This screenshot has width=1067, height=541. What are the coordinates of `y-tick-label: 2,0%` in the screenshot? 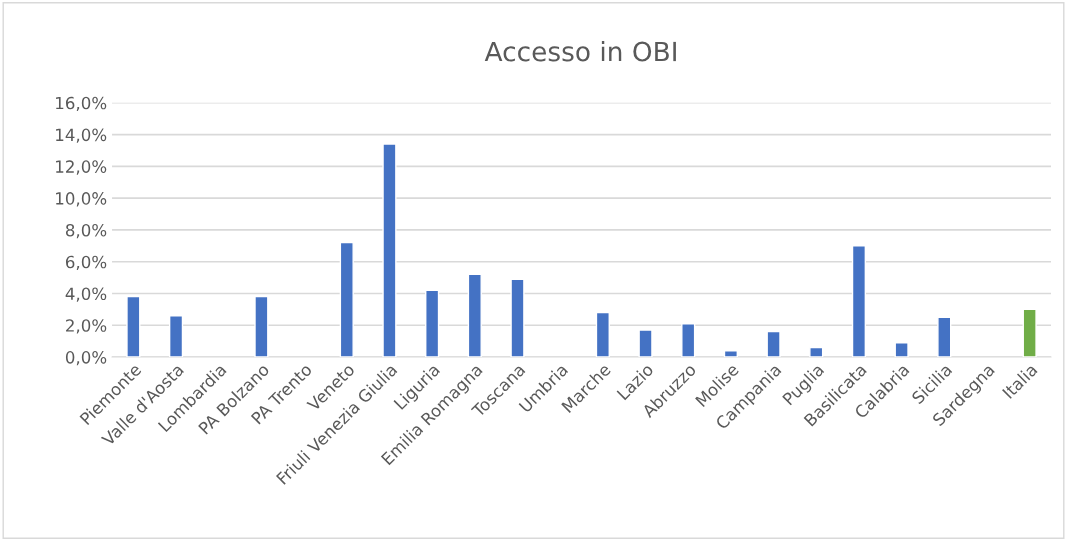 It's located at (86, 326).